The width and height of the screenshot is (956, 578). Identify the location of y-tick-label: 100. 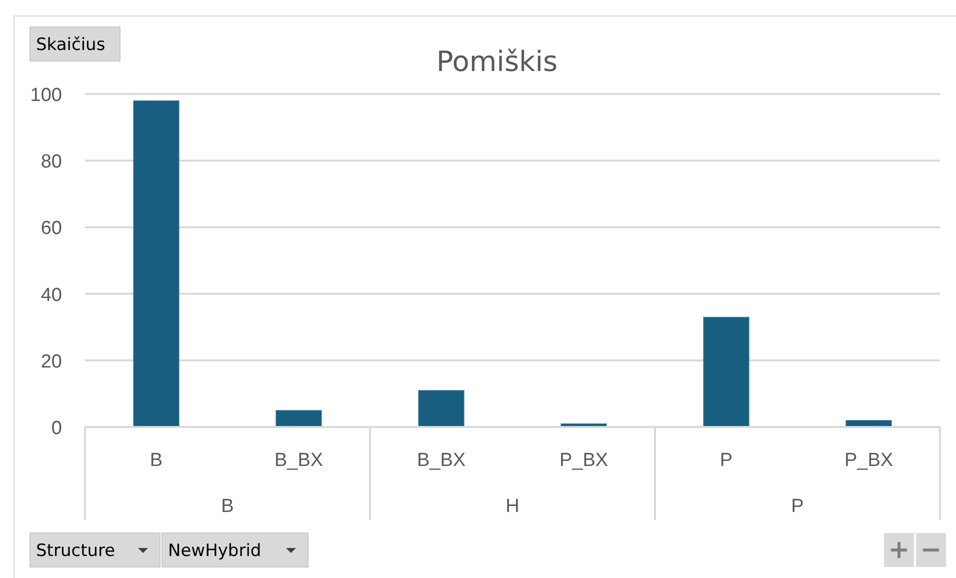
(46, 95).